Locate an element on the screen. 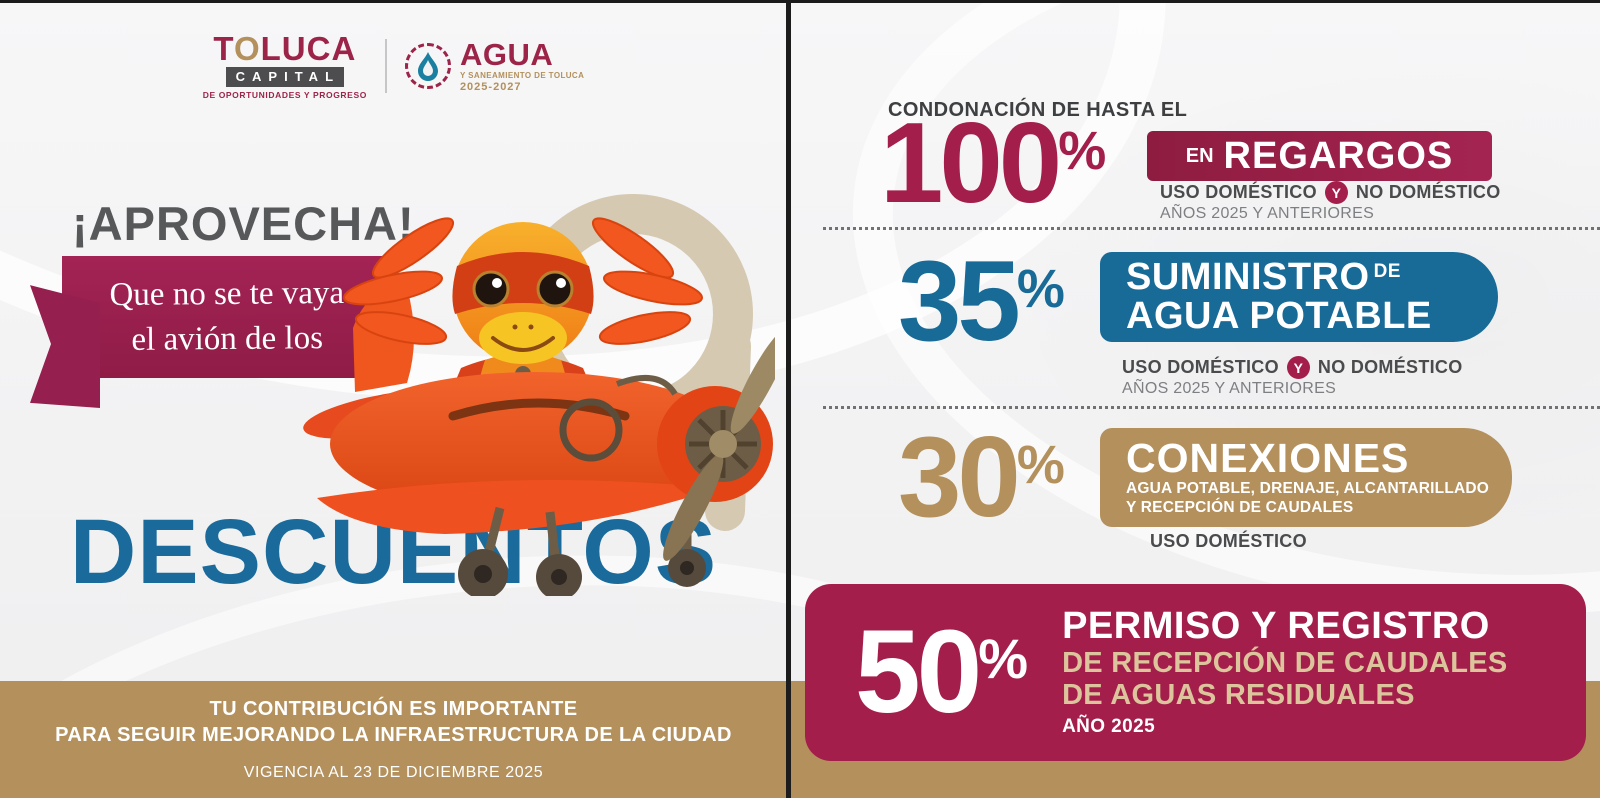  panel-divider-line is located at coordinates (788, 399).